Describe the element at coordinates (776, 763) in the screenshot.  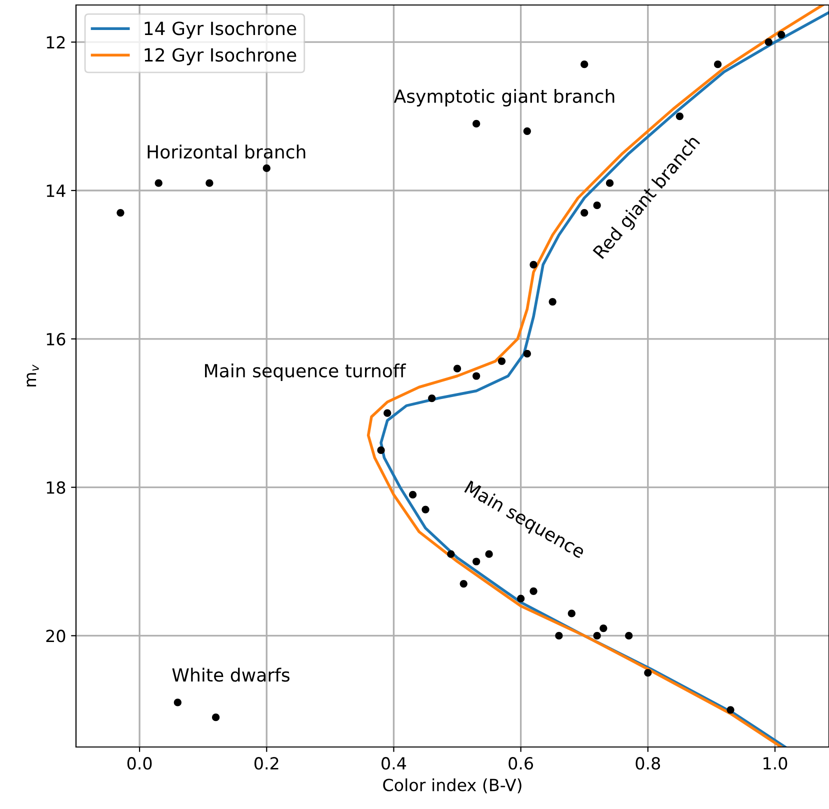
I see `x-tick-label: 1.0` at that location.